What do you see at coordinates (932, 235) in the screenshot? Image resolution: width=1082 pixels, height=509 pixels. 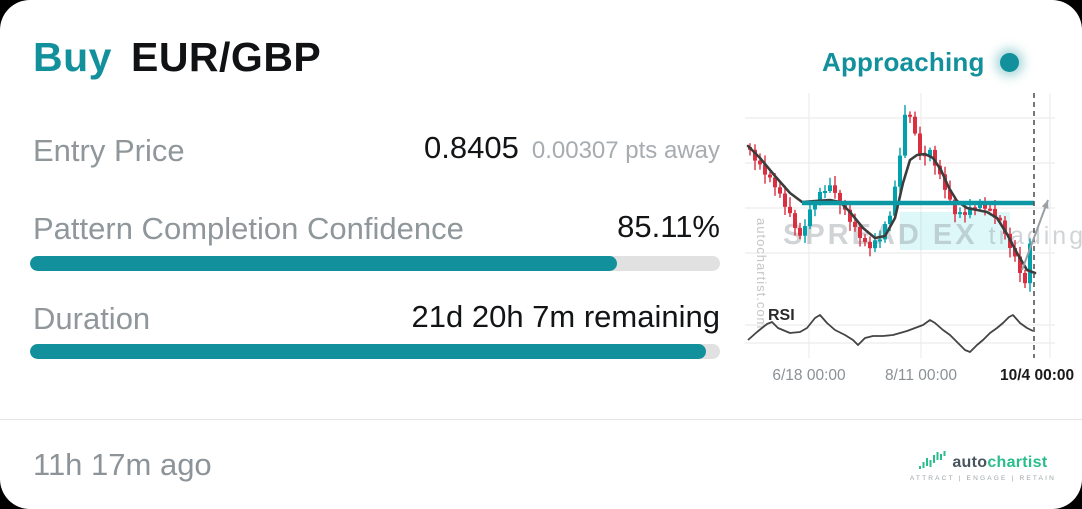 I see `brand-watermark: SPREAD EX trading` at bounding box center [932, 235].